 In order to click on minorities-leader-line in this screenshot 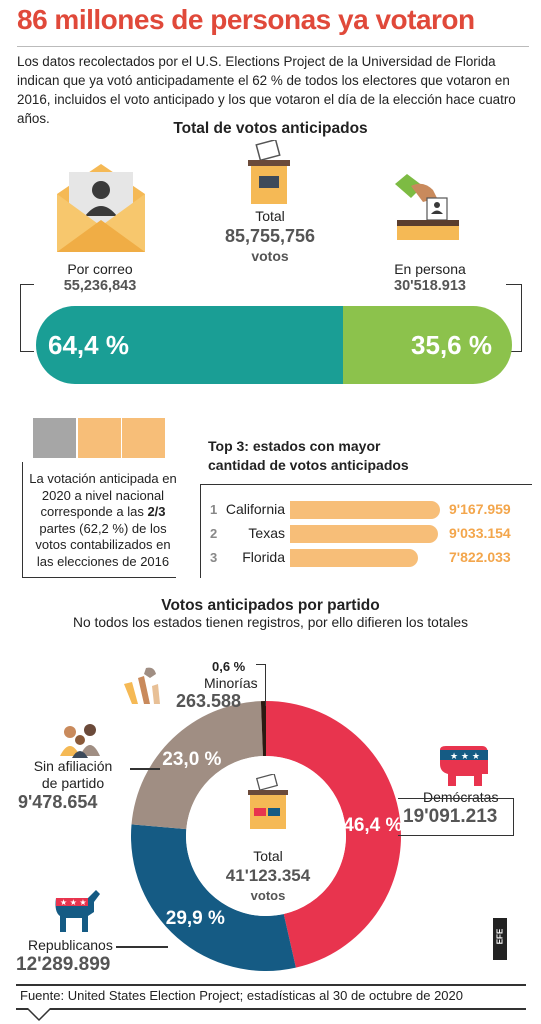, I will do `click(261, 685)`.